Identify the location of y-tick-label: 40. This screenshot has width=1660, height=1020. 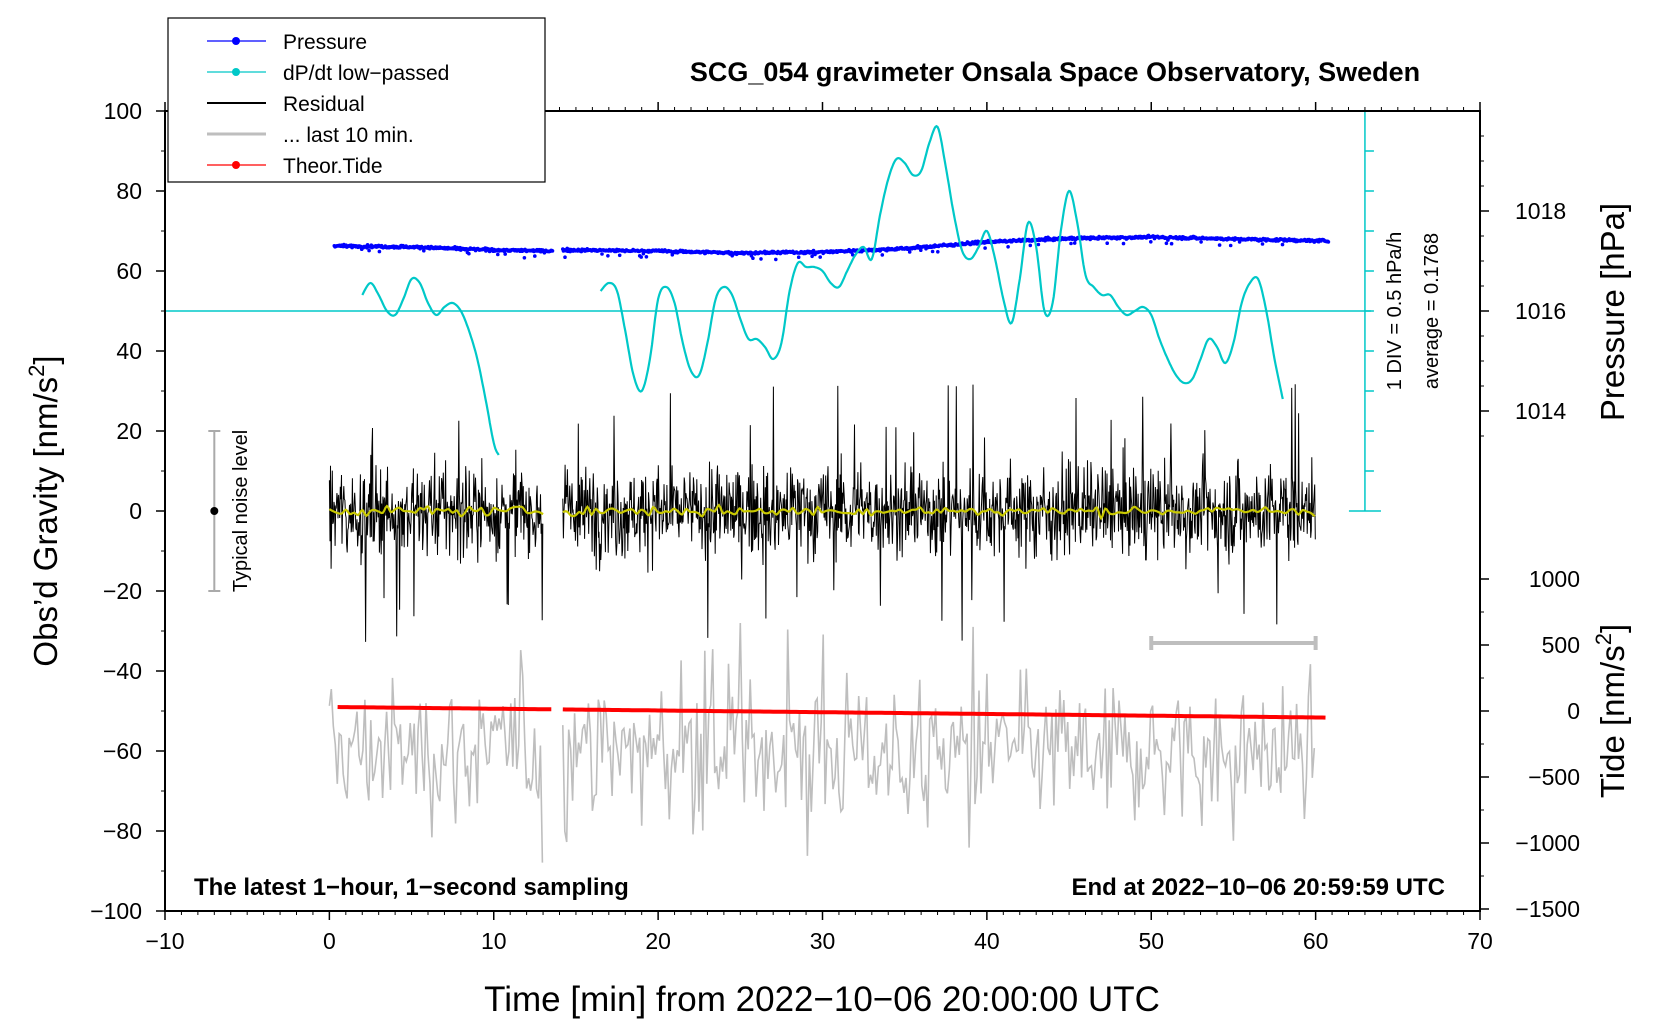
(129, 351).